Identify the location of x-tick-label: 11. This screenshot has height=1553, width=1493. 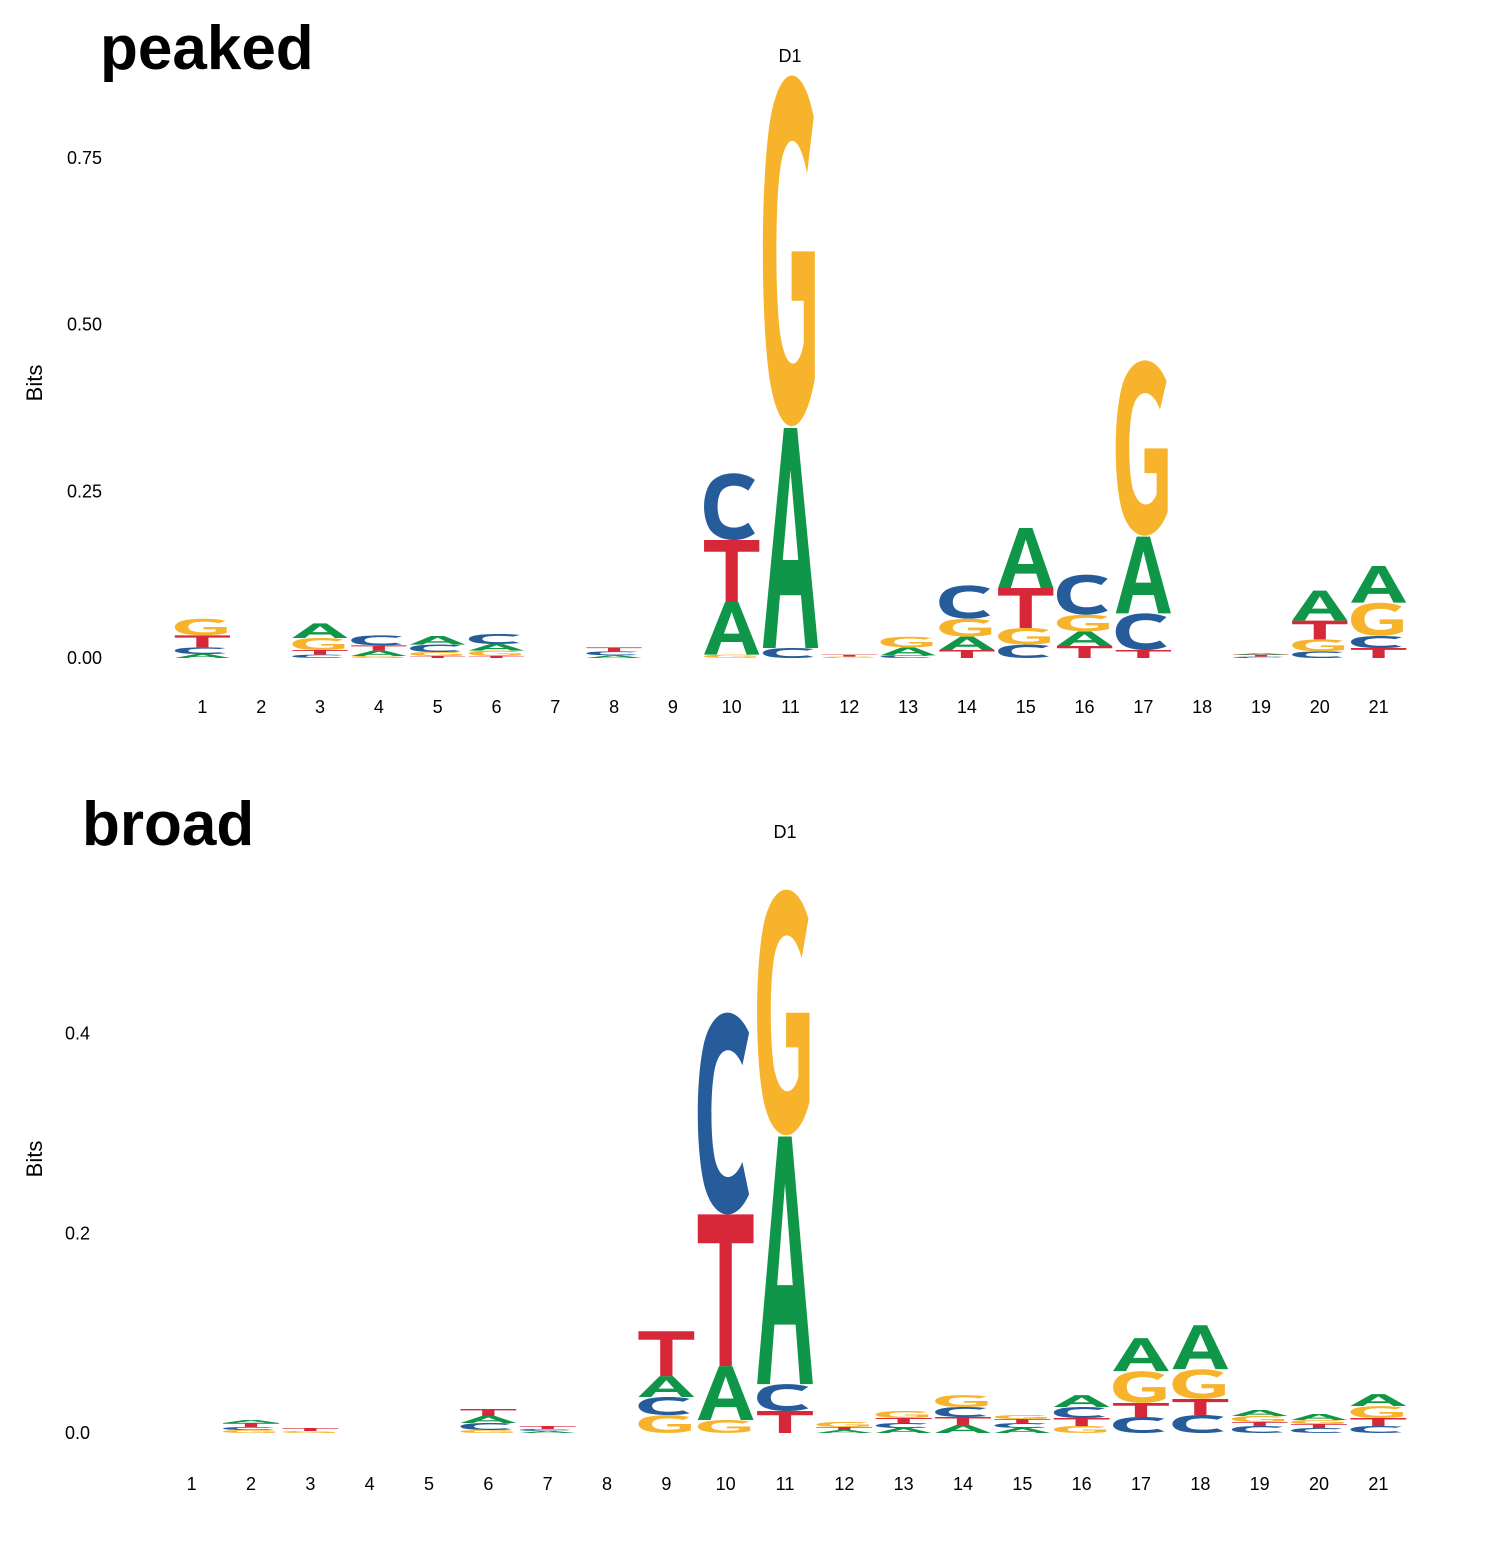
(785, 1484).